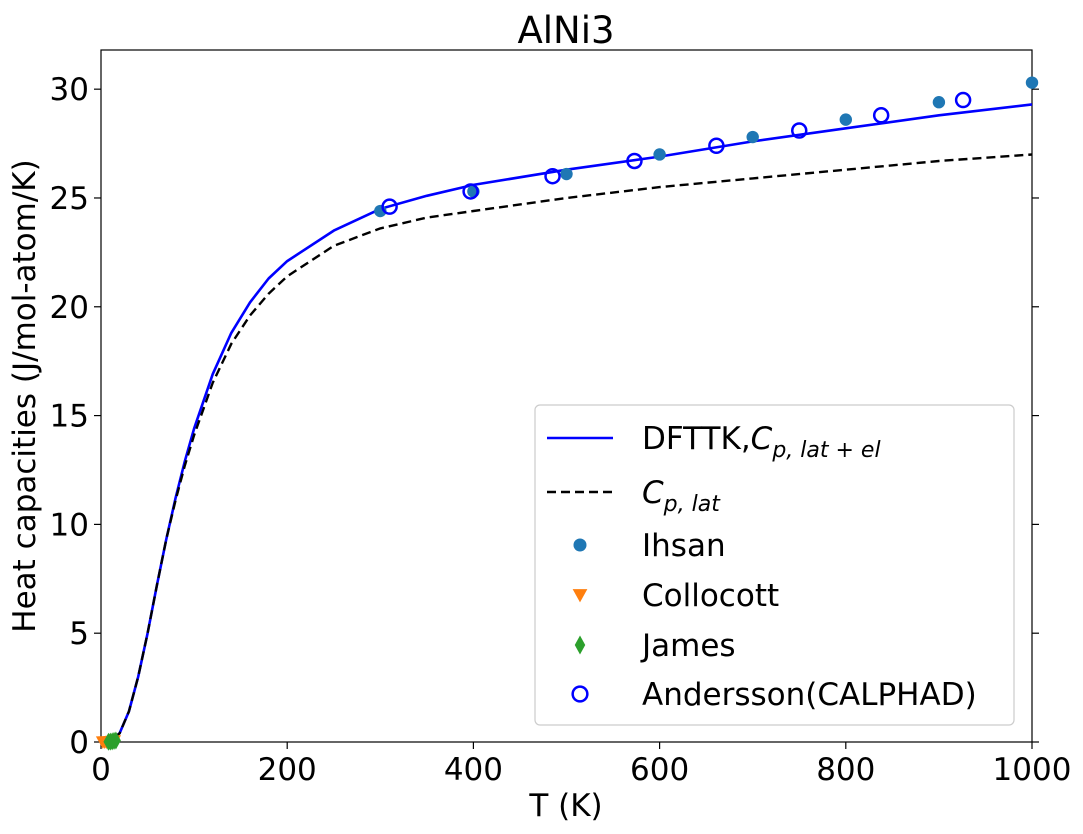  Describe the element at coordinates (473, 770) in the screenshot. I see `x-tick-label: 400` at that location.